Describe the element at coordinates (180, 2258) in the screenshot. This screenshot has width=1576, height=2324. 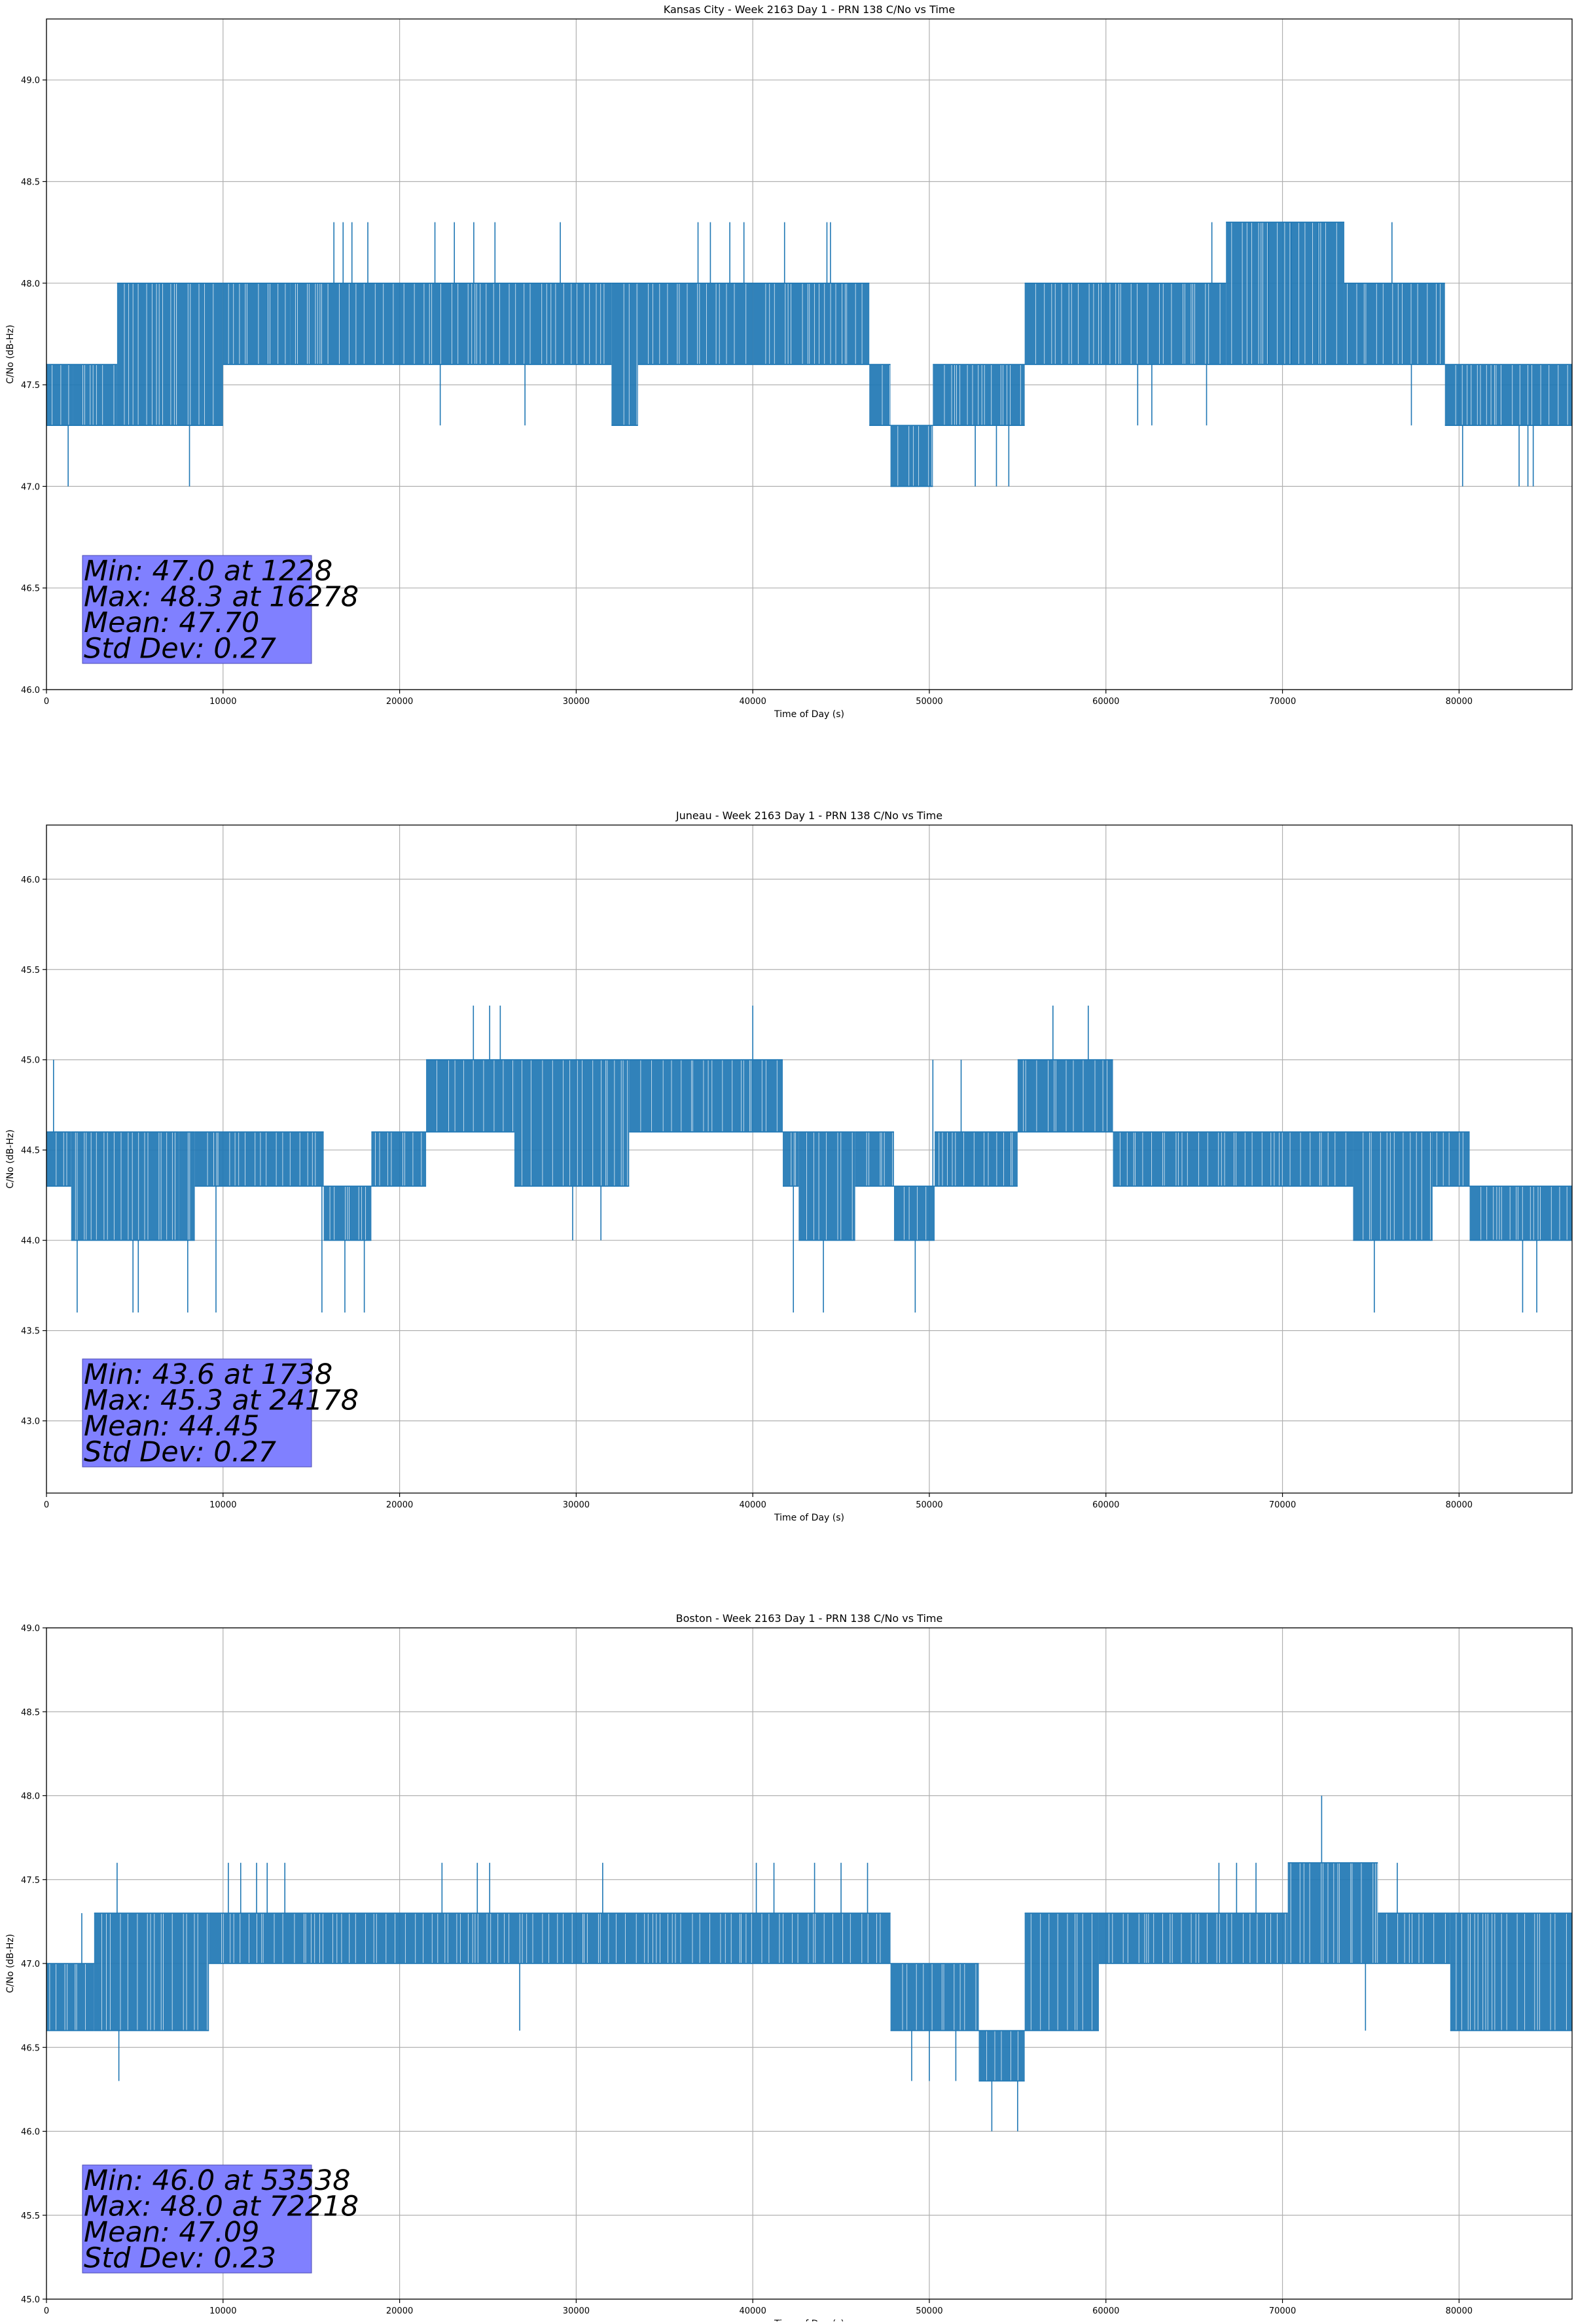
I see `stats-line-4: Std Dev: 0.23` at that location.